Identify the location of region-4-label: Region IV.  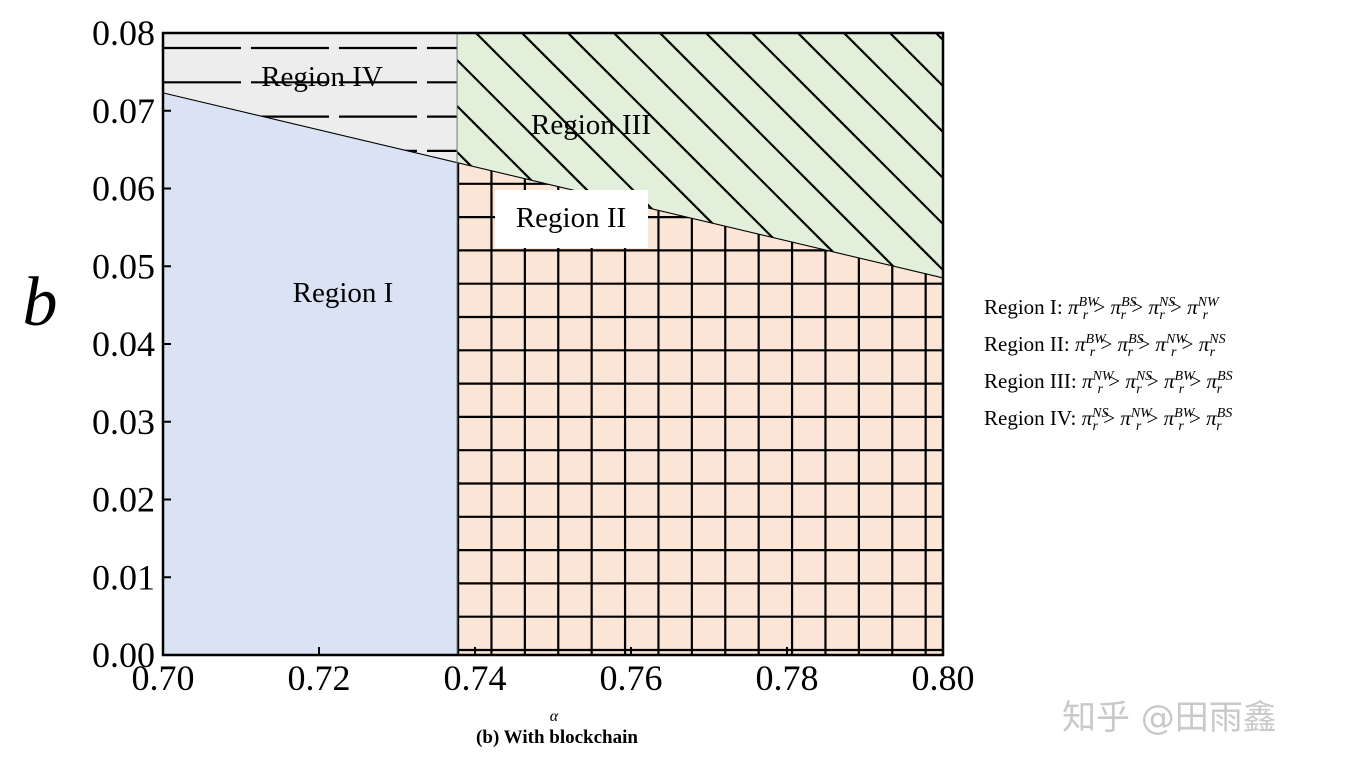
(322, 77).